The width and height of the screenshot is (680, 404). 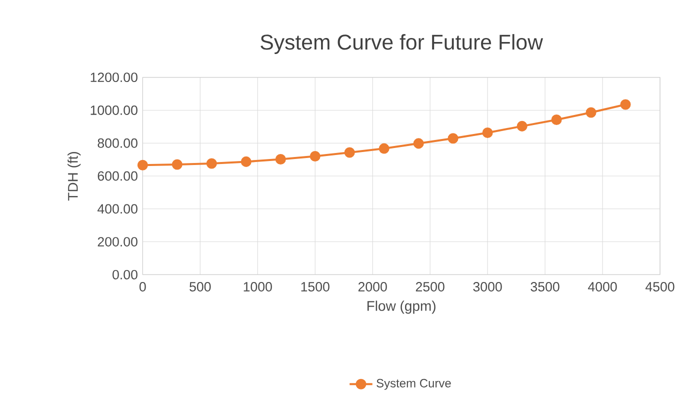 What do you see at coordinates (659, 287) in the screenshot?
I see `x-tick-label: 4500` at bounding box center [659, 287].